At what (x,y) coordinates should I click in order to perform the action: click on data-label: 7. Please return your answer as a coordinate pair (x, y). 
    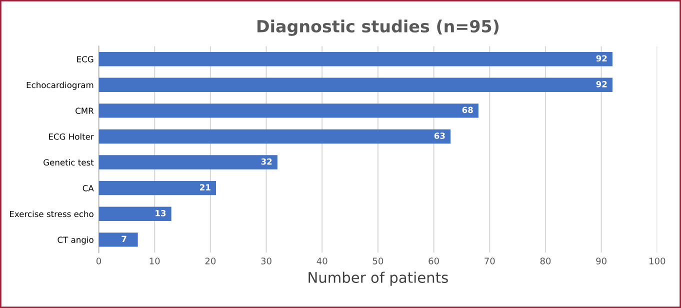
    Looking at the image, I should click on (124, 239).